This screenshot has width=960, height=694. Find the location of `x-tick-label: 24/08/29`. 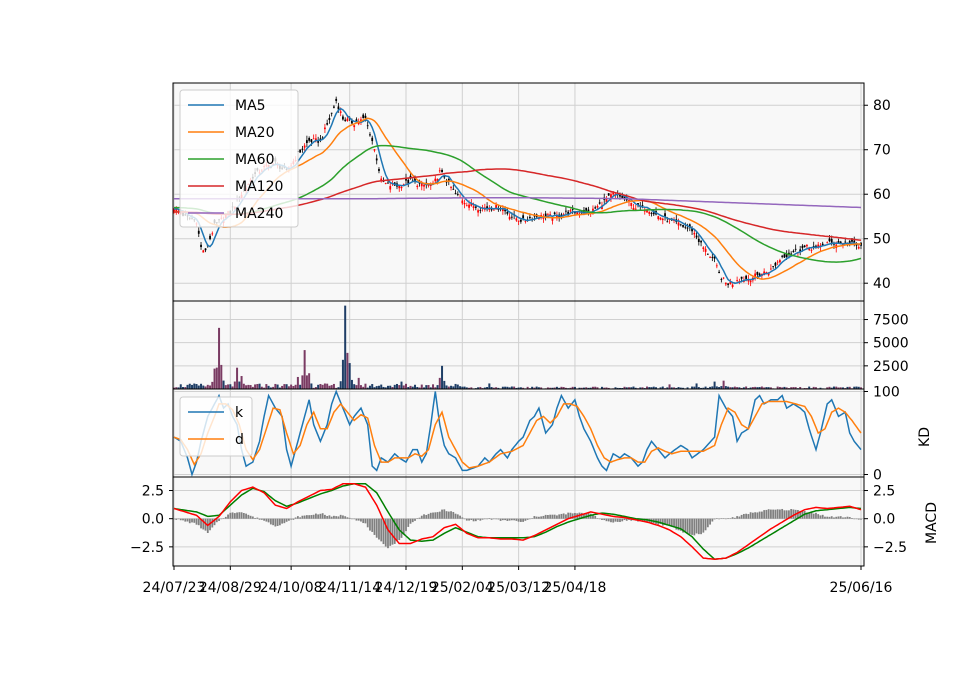

x-tick-label: 24/08/29 is located at coordinates (230, 588).